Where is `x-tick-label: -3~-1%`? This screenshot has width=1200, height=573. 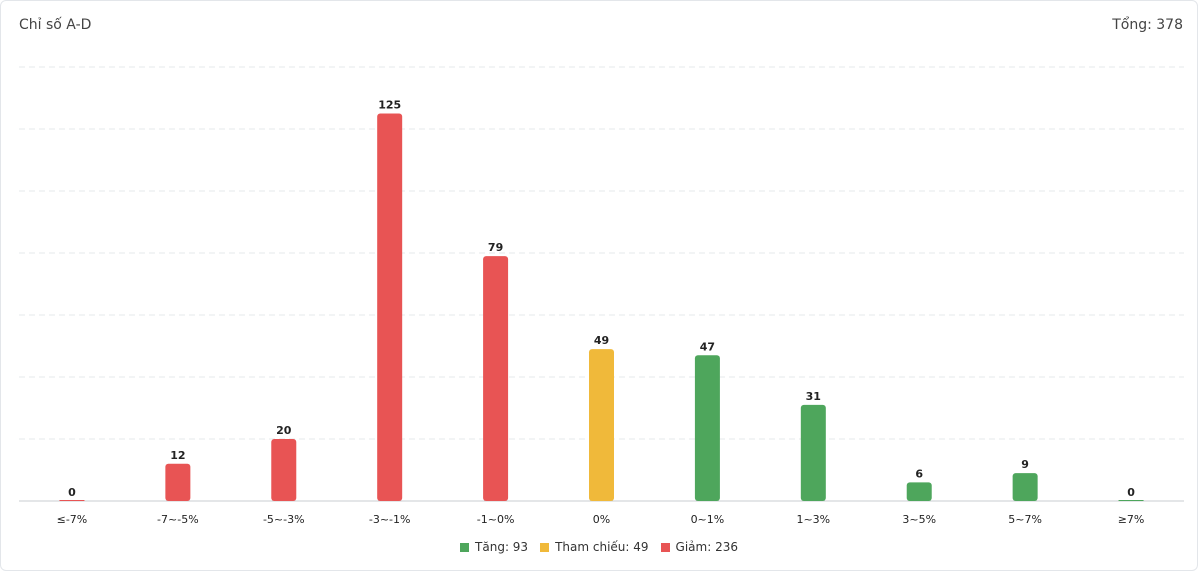
x-tick-label: -3~-1% is located at coordinates (390, 519).